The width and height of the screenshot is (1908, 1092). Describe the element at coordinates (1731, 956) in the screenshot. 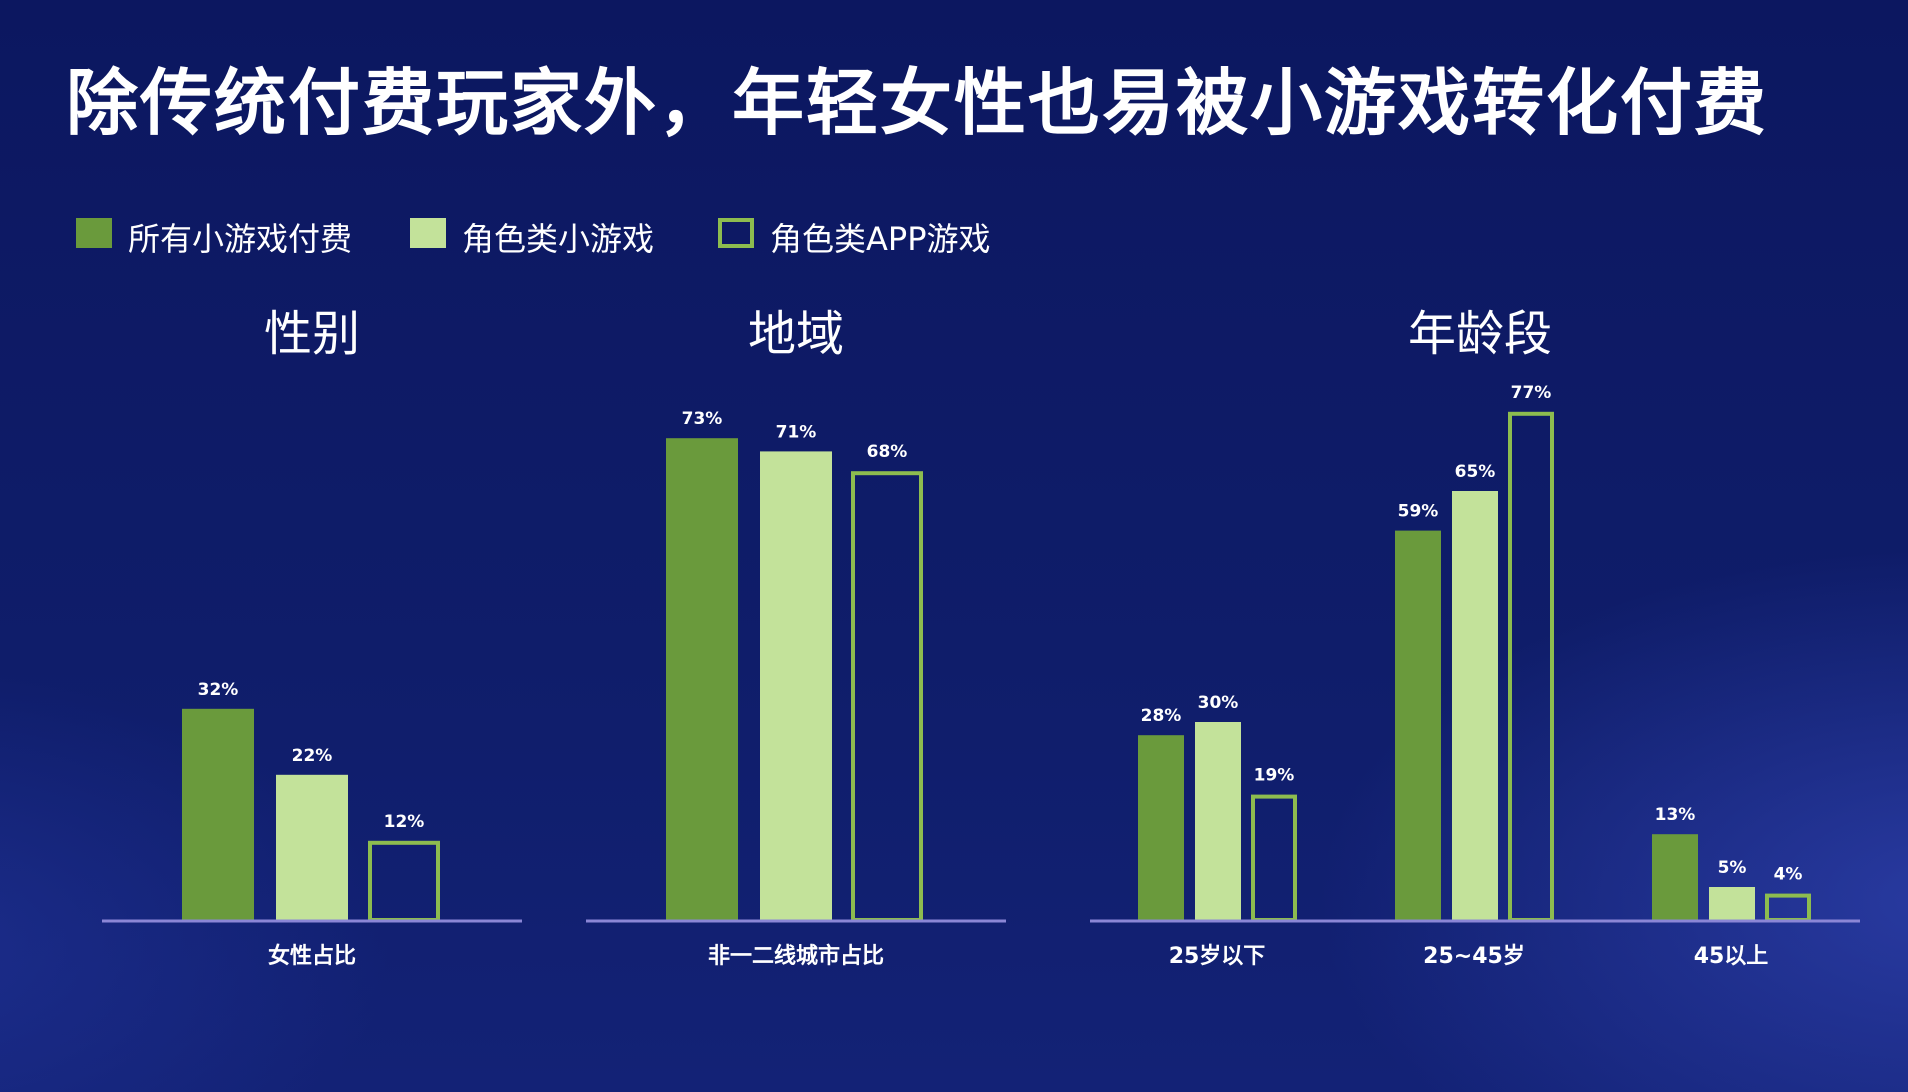

I see `x-tick-label: 45以上` at that location.